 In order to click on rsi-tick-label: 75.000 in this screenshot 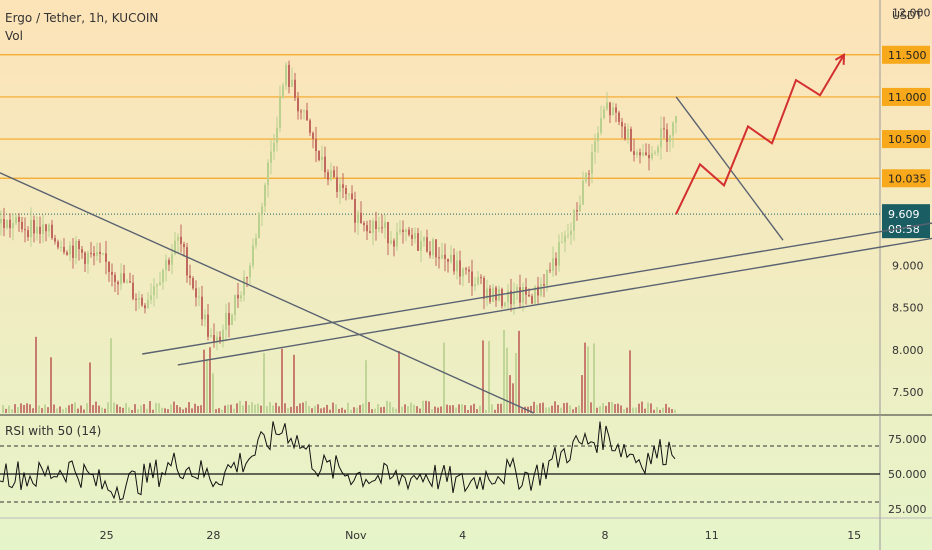, I will do `click(907, 439)`.